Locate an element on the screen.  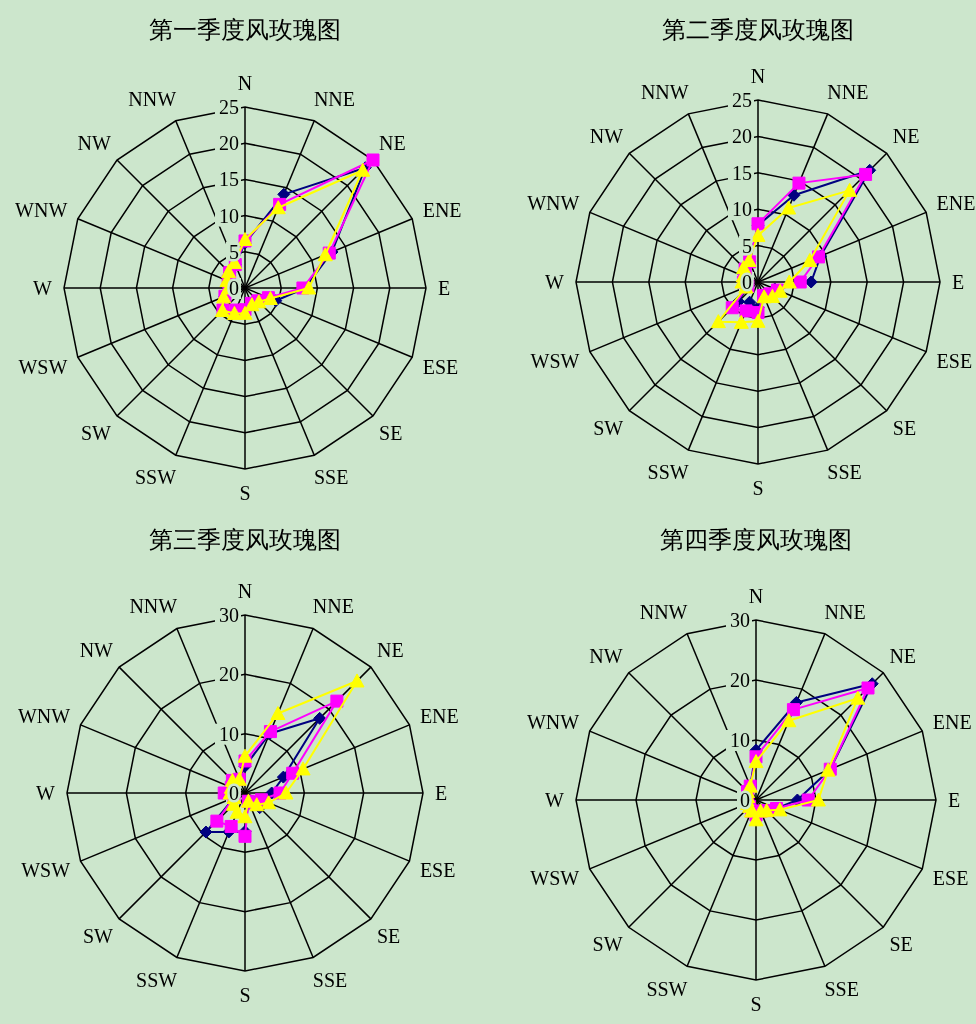
chart-title: 第三季度风玫瑰图 is located at coordinates (245, 540).